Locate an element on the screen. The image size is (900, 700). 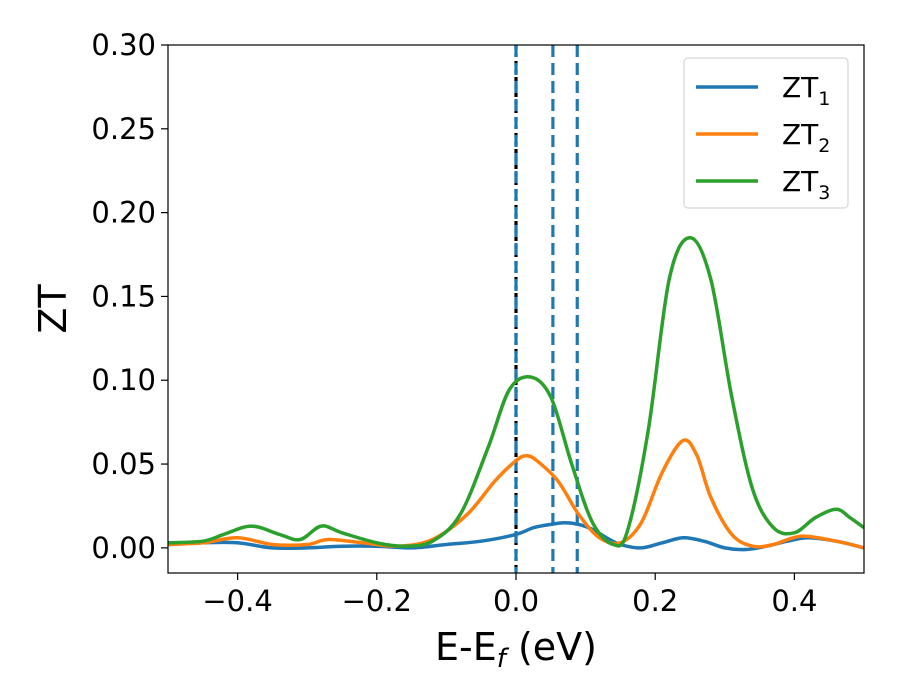
y-tick-label: 0.30 is located at coordinates (123, 45).